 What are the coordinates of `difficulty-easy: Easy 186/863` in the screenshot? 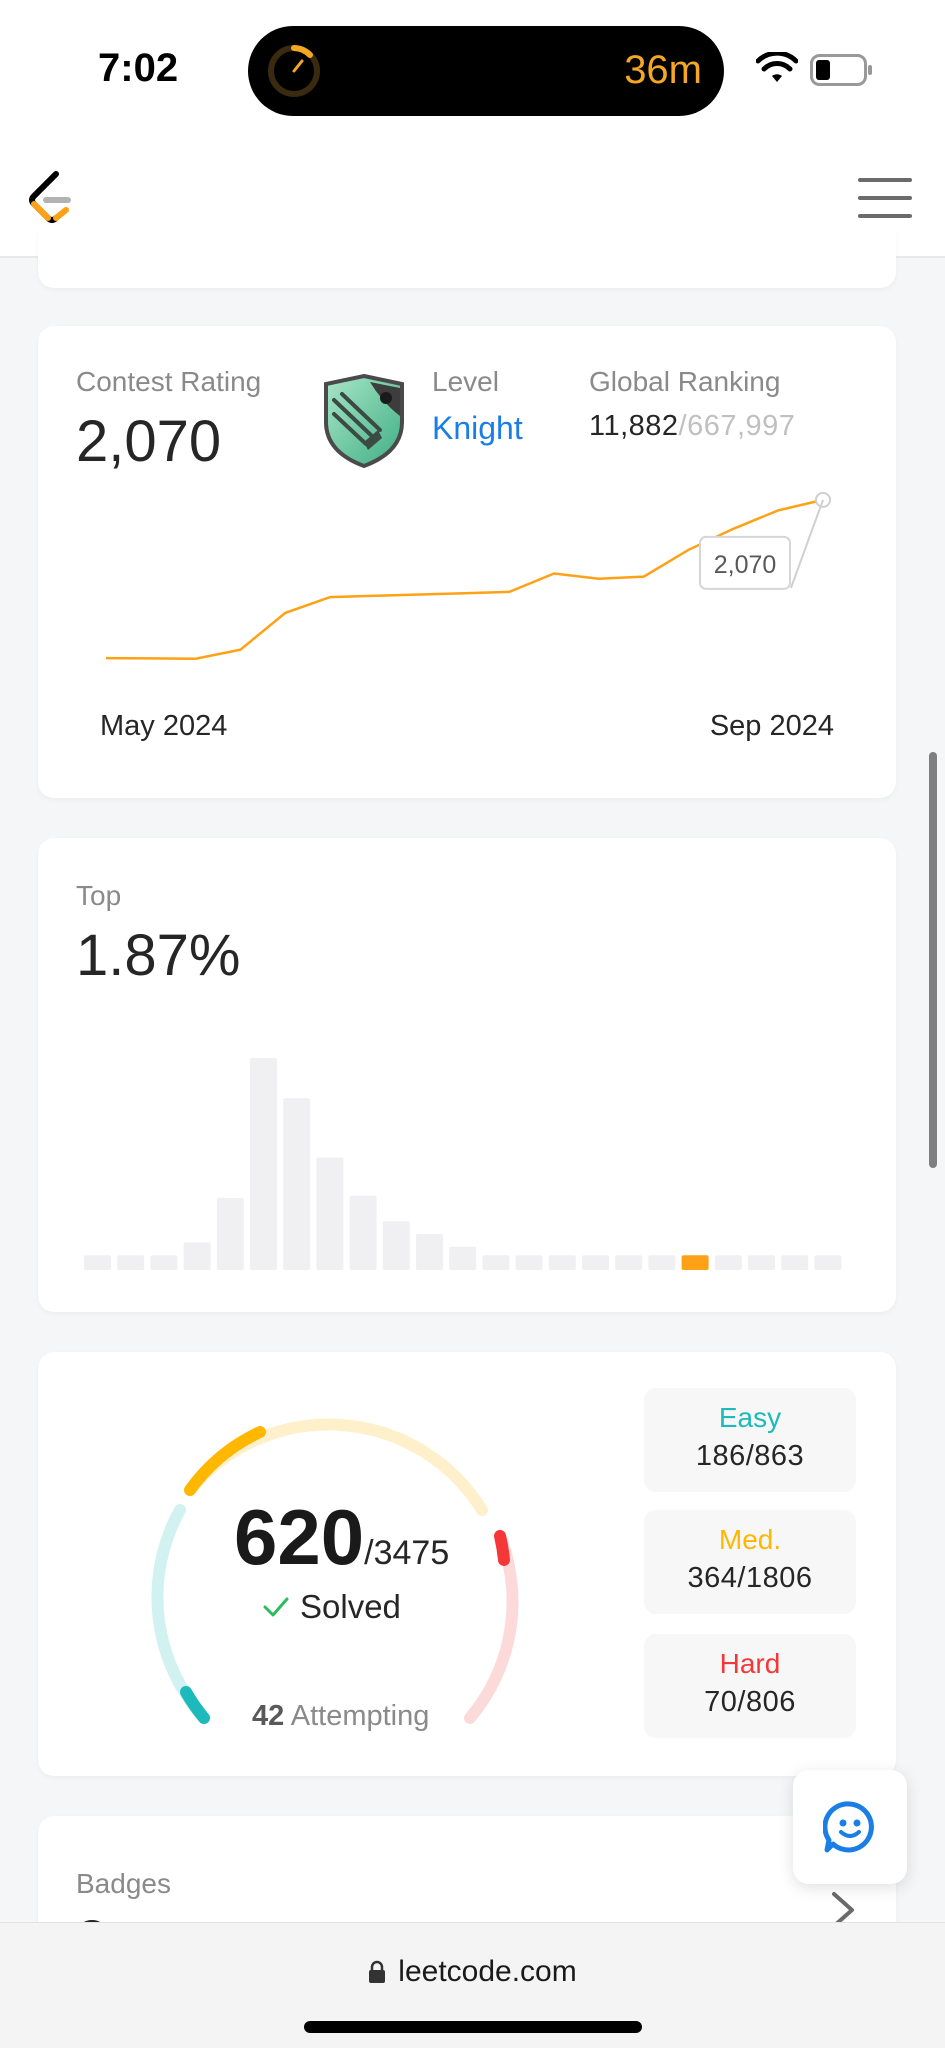 It's located at (750, 1440).